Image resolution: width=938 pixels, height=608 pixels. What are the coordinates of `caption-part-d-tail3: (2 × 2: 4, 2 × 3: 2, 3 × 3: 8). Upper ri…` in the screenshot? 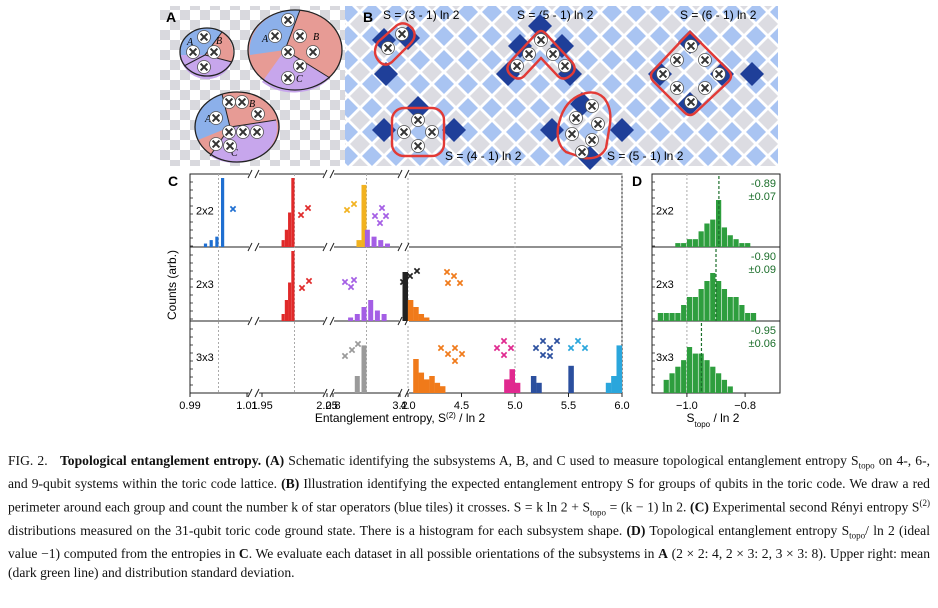 It's located at (469, 563).